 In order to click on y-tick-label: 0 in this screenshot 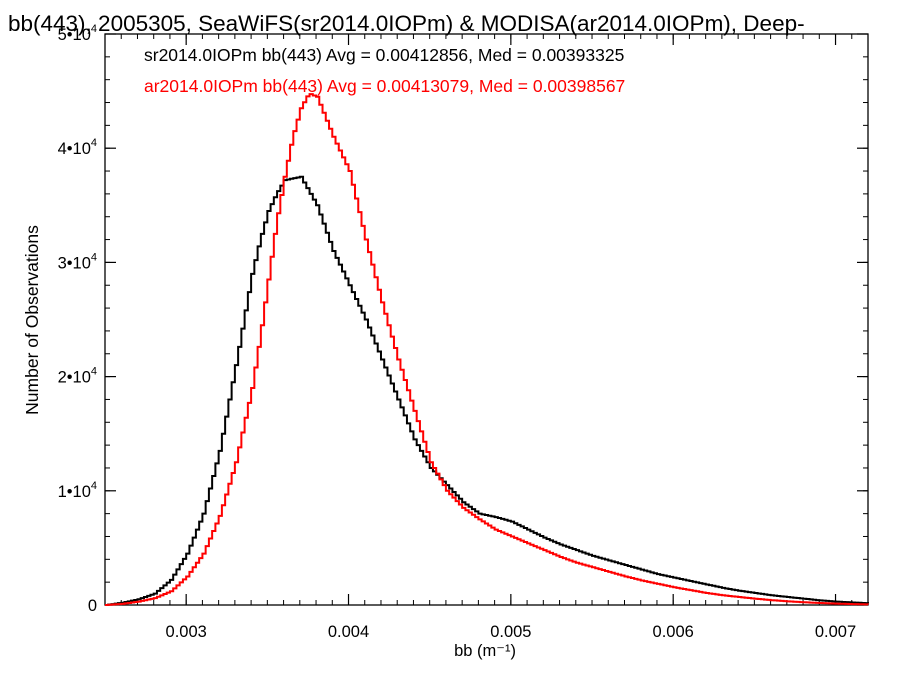, I will do `click(92, 606)`.